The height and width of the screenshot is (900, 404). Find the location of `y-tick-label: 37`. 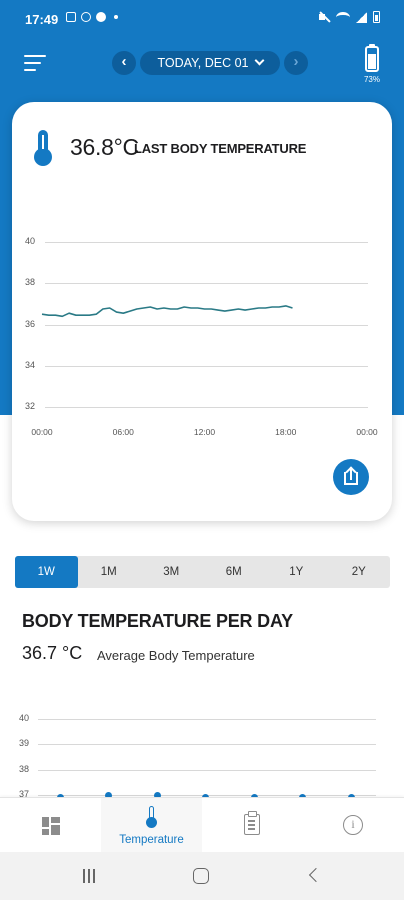

y-tick-label: 37 is located at coordinates (24, 794).